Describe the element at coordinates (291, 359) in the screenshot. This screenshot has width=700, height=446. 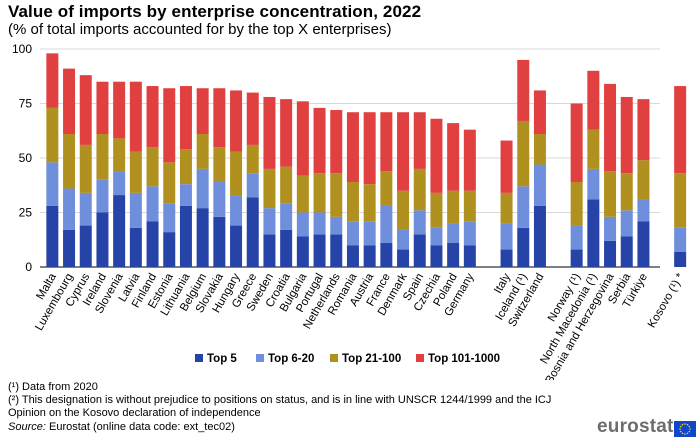
I see `legend-label: Top 6-20` at that location.